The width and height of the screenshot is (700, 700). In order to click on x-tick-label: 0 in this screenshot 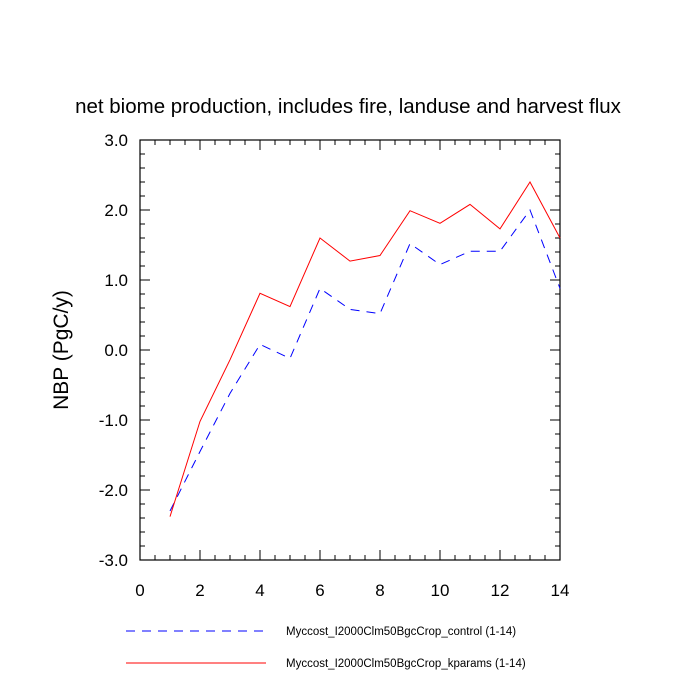, I will do `click(139, 590)`.